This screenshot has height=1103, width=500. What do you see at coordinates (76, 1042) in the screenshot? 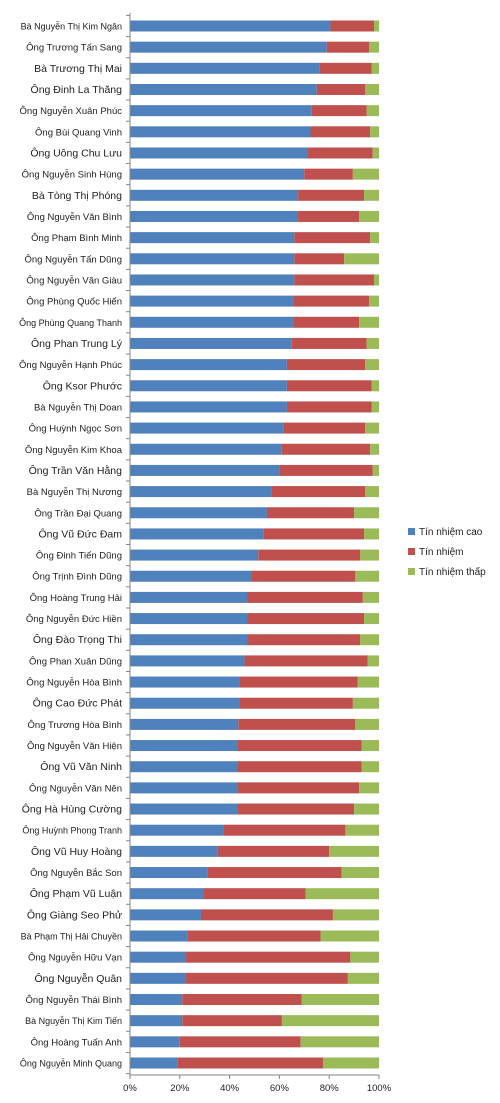
I see `category-label-49: Ông Hoàng Tuấn Anh` at bounding box center [76, 1042].